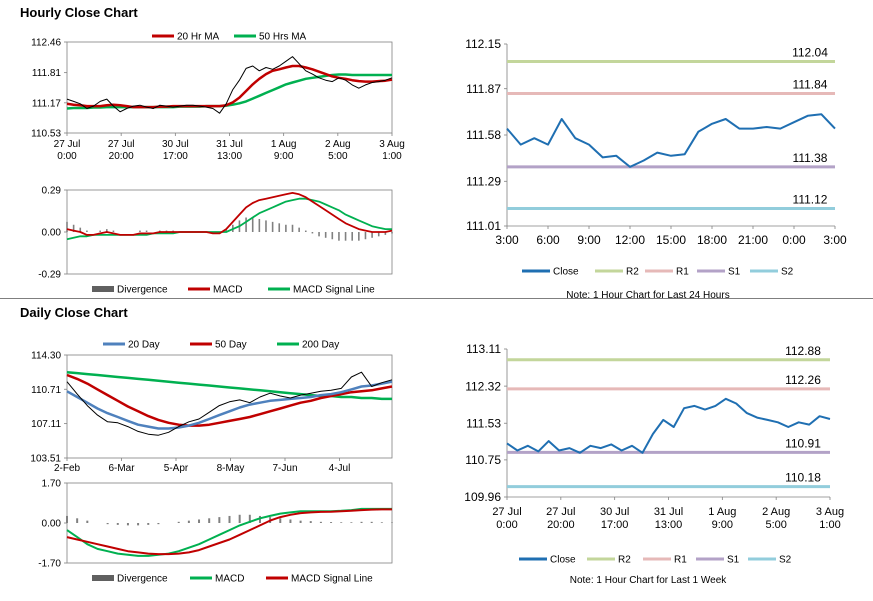  What do you see at coordinates (483, 349) in the screenshot?
I see `y-tick-label: 113.11` at bounding box center [483, 349].